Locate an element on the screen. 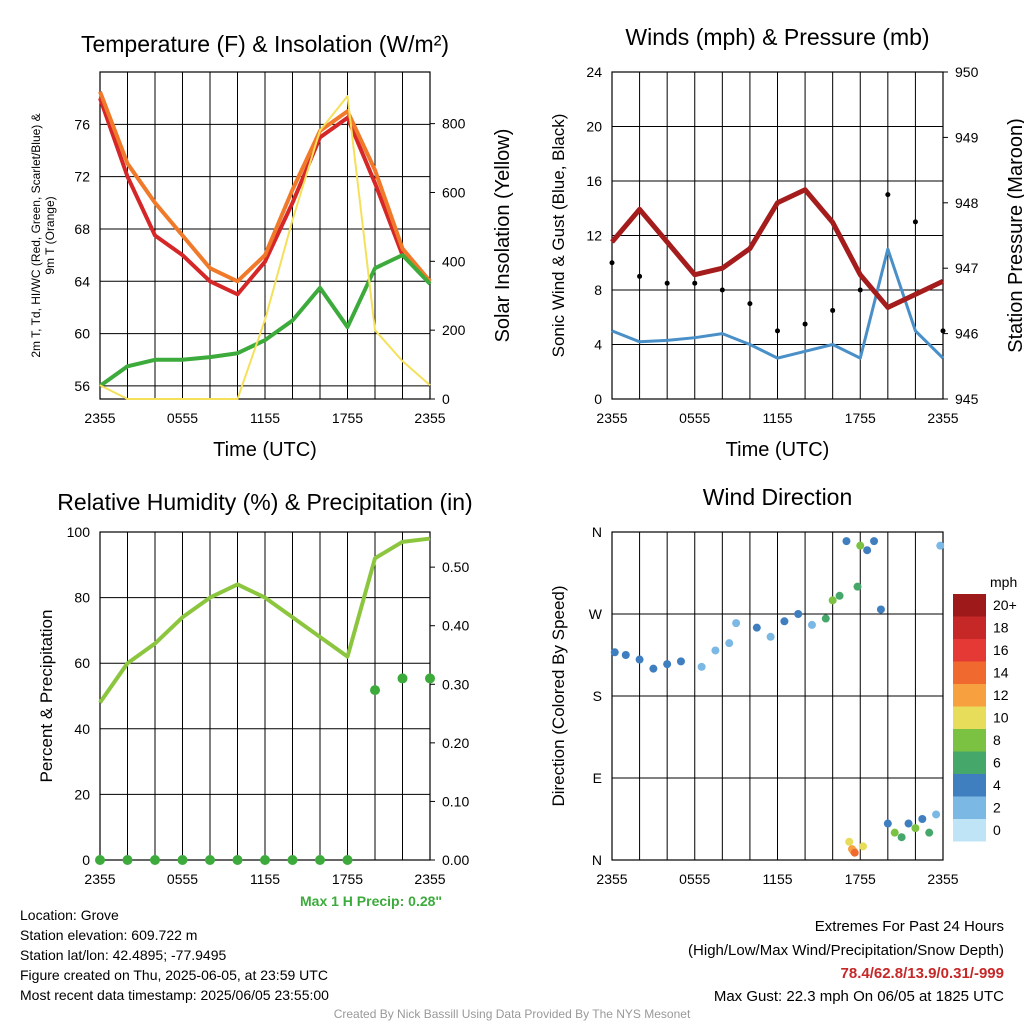  temperature-ytick-right: 200 is located at coordinates (454, 330).